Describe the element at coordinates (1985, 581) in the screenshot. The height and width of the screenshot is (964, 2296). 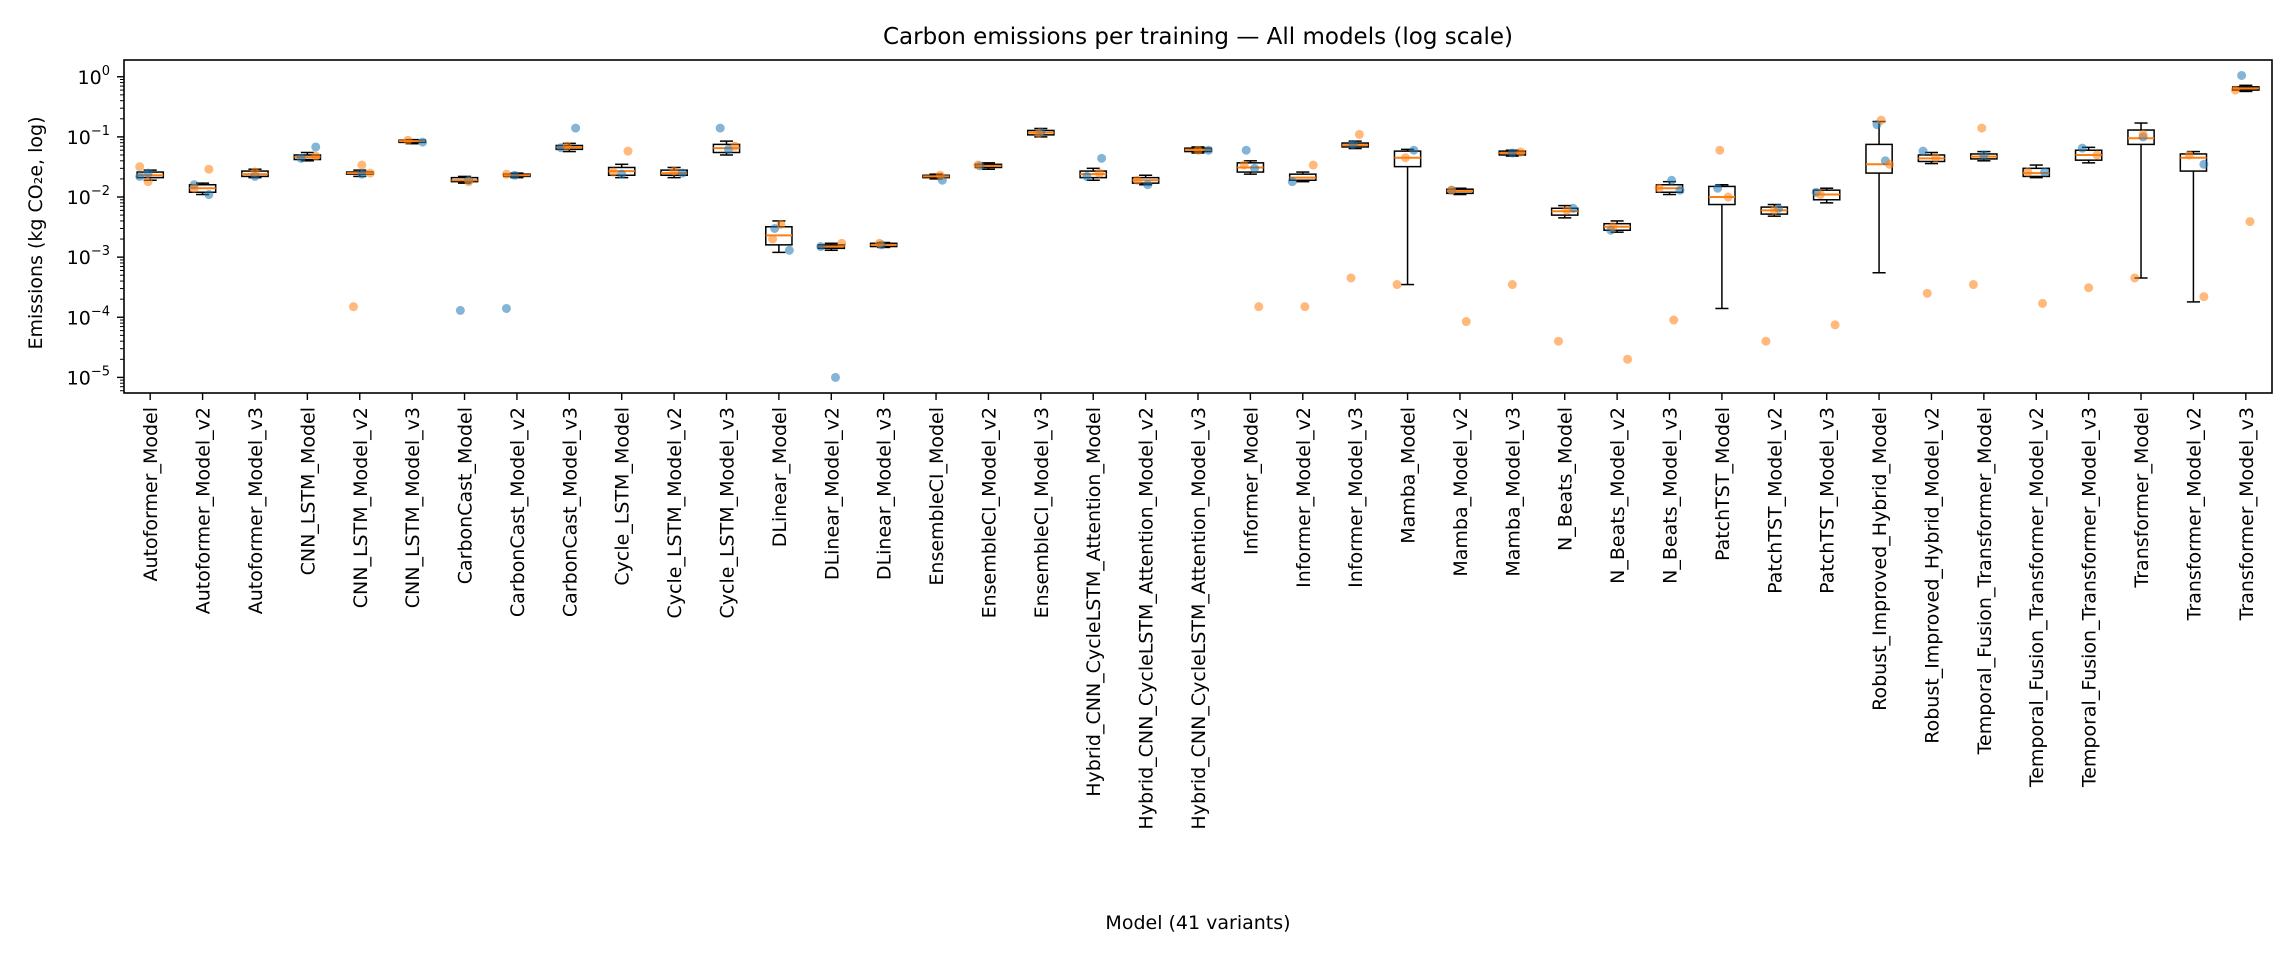
I see `x-tick-label: Temporal_Fusion_Transformer_Model` at that location.